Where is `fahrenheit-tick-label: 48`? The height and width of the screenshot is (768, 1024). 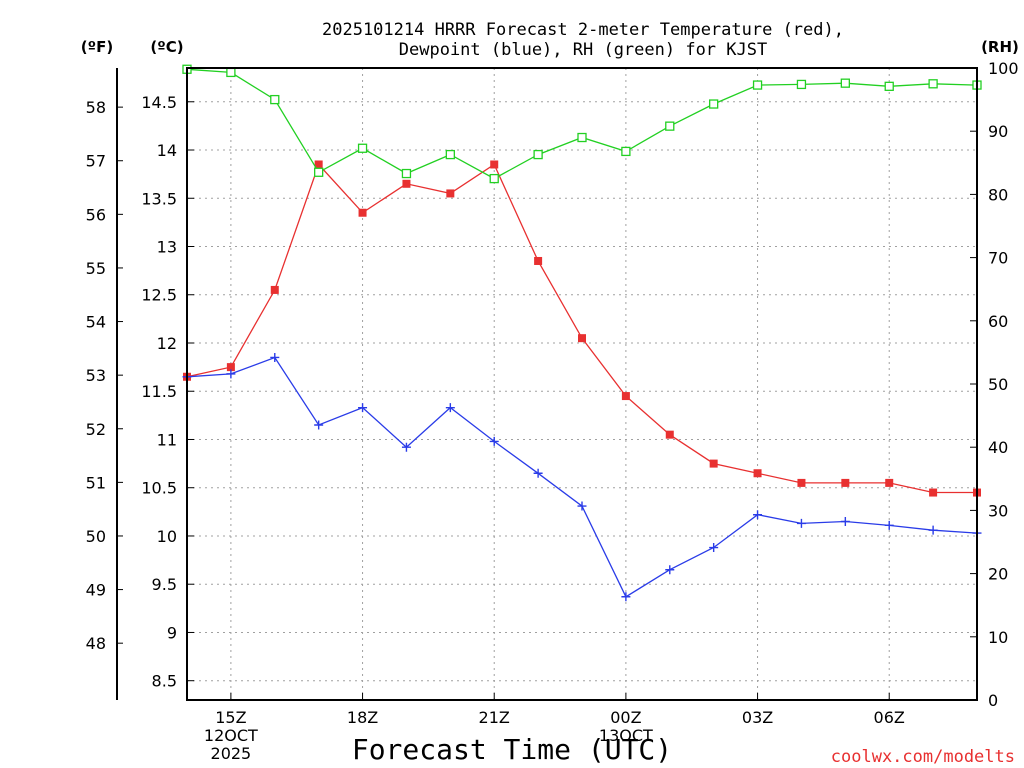
fahrenheit-tick-label: 48 is located at coordinates (96, 643).